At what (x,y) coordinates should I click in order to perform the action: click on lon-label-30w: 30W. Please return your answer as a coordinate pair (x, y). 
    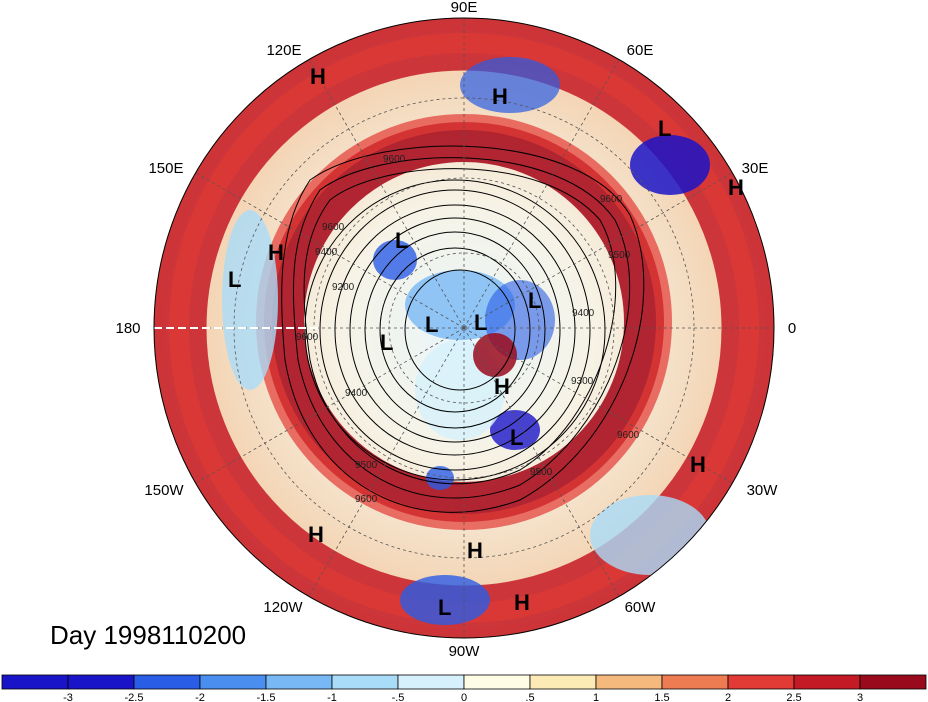
    Looking at the image, I should click on (763, 490).